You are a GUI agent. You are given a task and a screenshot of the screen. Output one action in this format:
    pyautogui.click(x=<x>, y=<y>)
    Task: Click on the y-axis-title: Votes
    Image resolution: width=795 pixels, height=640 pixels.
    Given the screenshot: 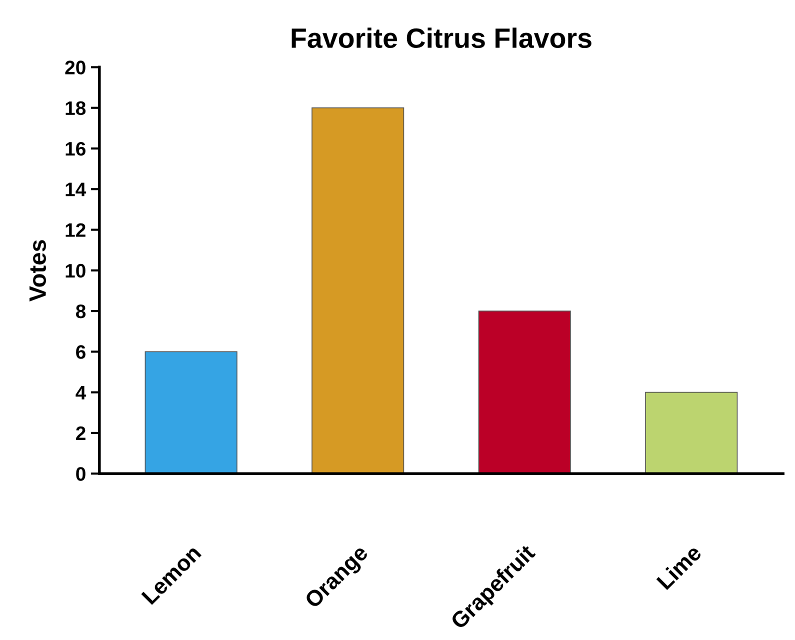 What is the action you would take?
    pyautogui.click(x=38, y=271)
    